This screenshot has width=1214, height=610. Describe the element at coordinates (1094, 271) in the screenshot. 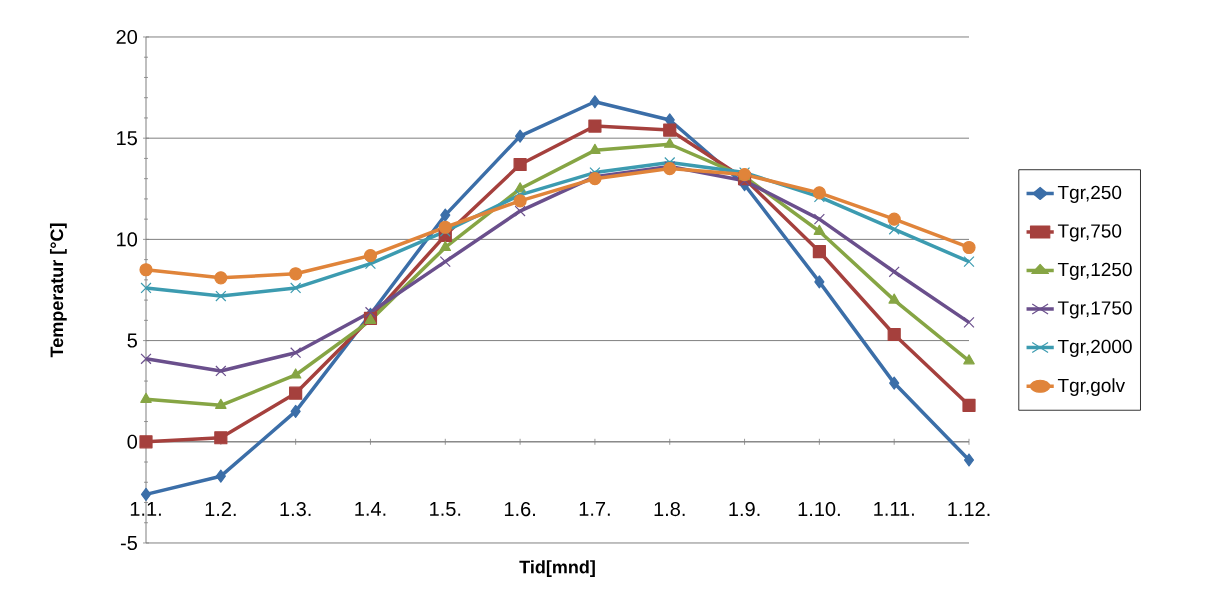

I see `legend-label: Tgr,1250` at that location.